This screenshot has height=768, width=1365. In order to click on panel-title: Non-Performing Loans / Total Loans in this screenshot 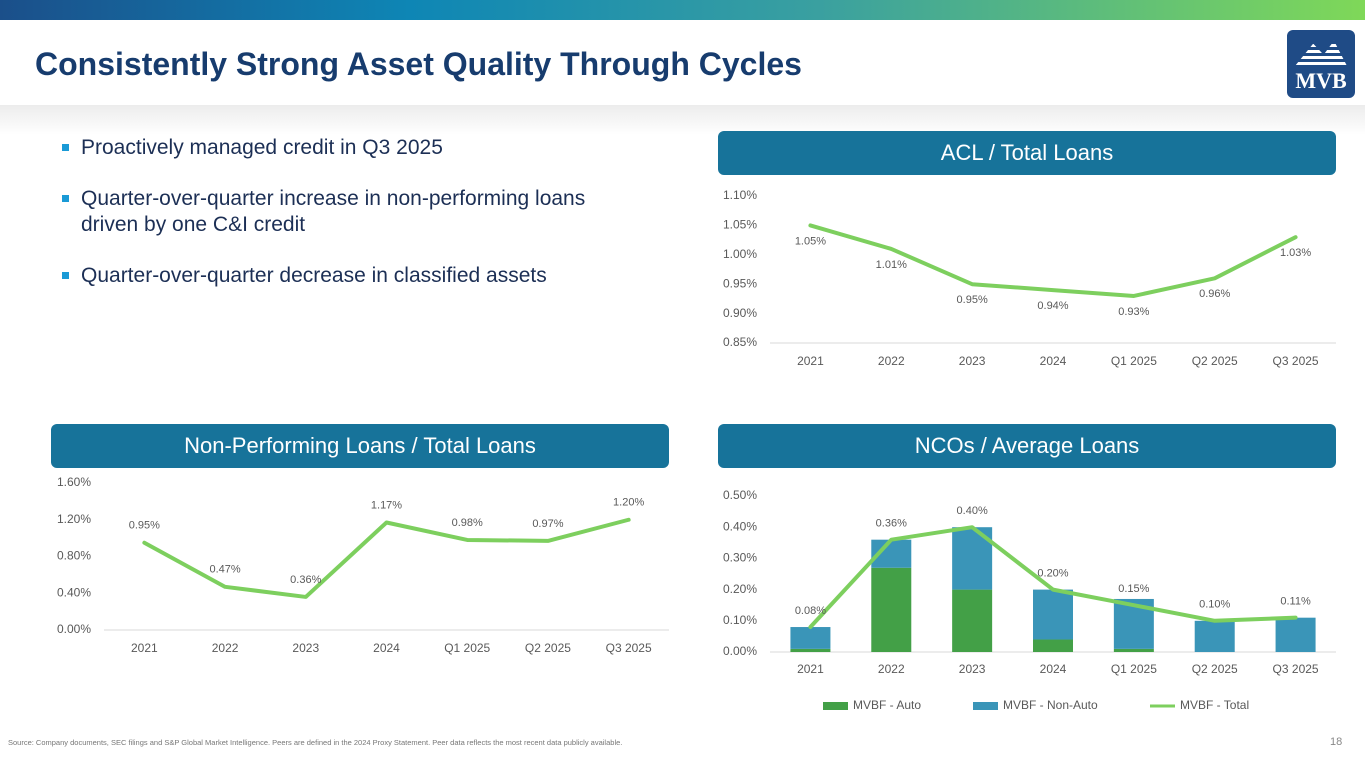, I will do `click(360, 445)`.